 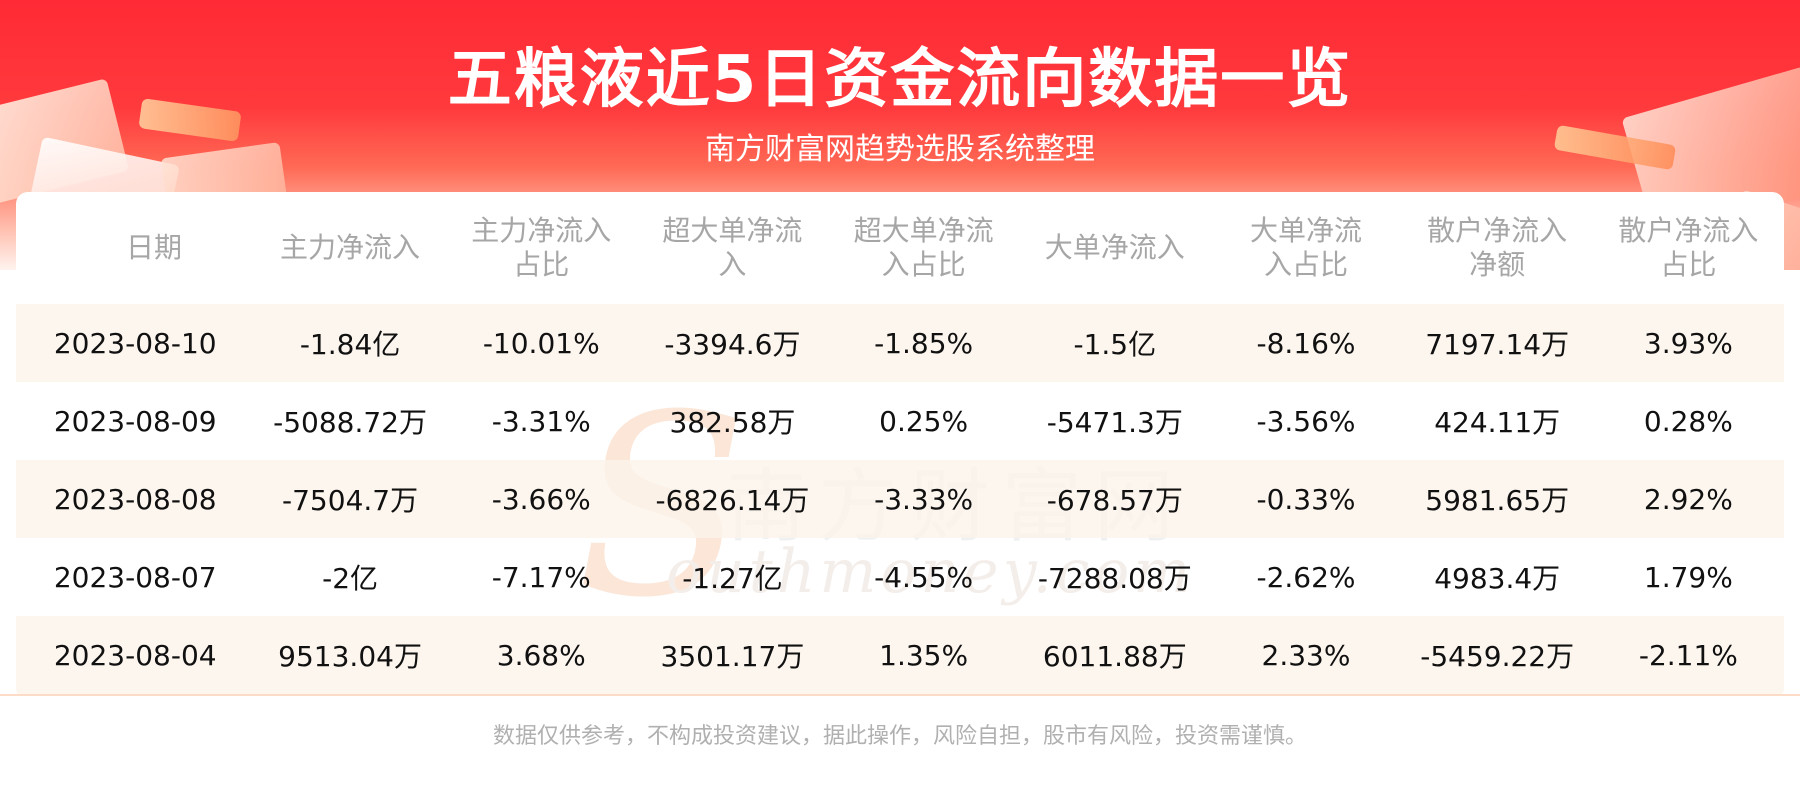 What do you see at coordinates (732, 422) in the screenshot?
I see `table-cell: 382.58万` at bounding box center [732, 422].